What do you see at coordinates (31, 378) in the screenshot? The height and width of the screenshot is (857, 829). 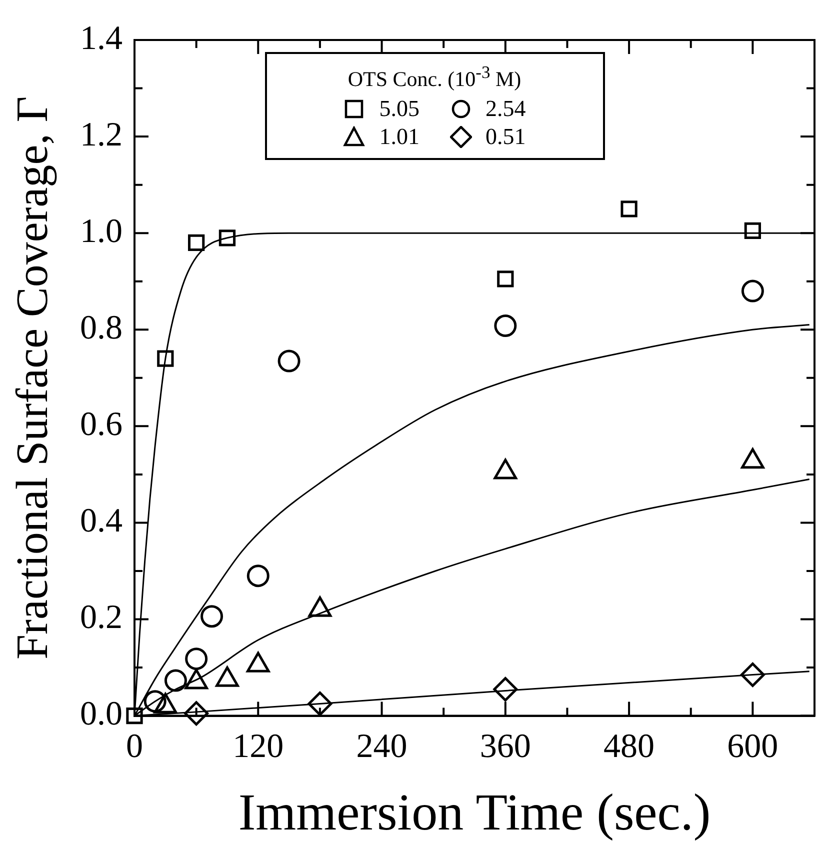 I see `y-axis-title: Fractional Surface Coverage, Γ` at bounding box center [31, 378].